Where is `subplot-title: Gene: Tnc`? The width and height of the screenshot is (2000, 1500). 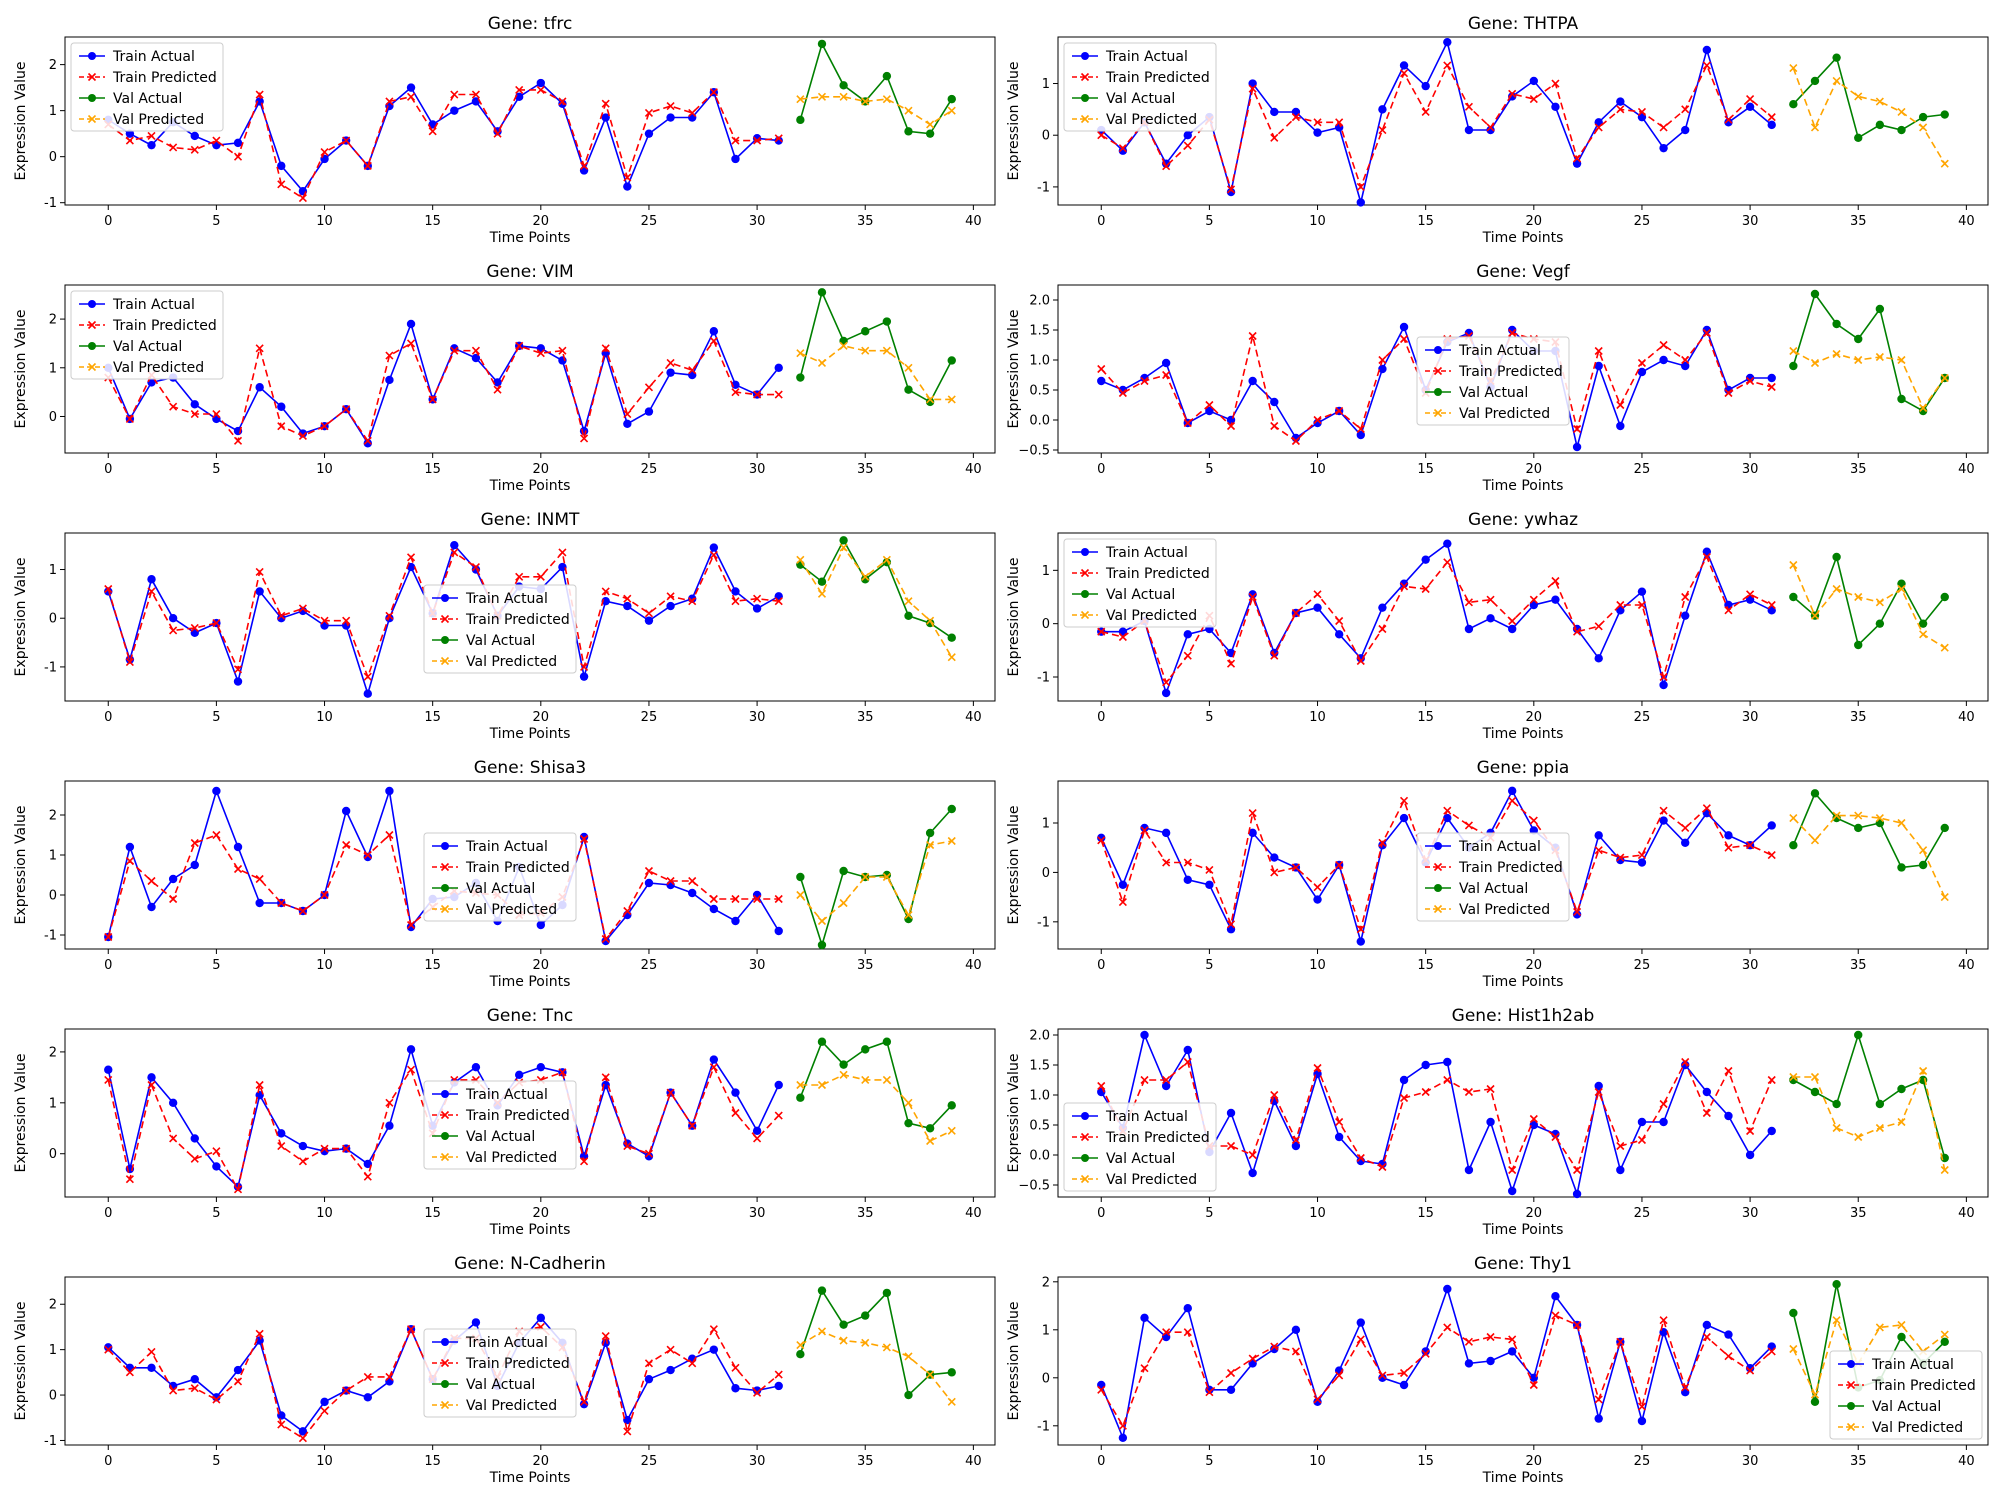 subplot-title: Gene: Tnc is located at coordinates (530, 1016).